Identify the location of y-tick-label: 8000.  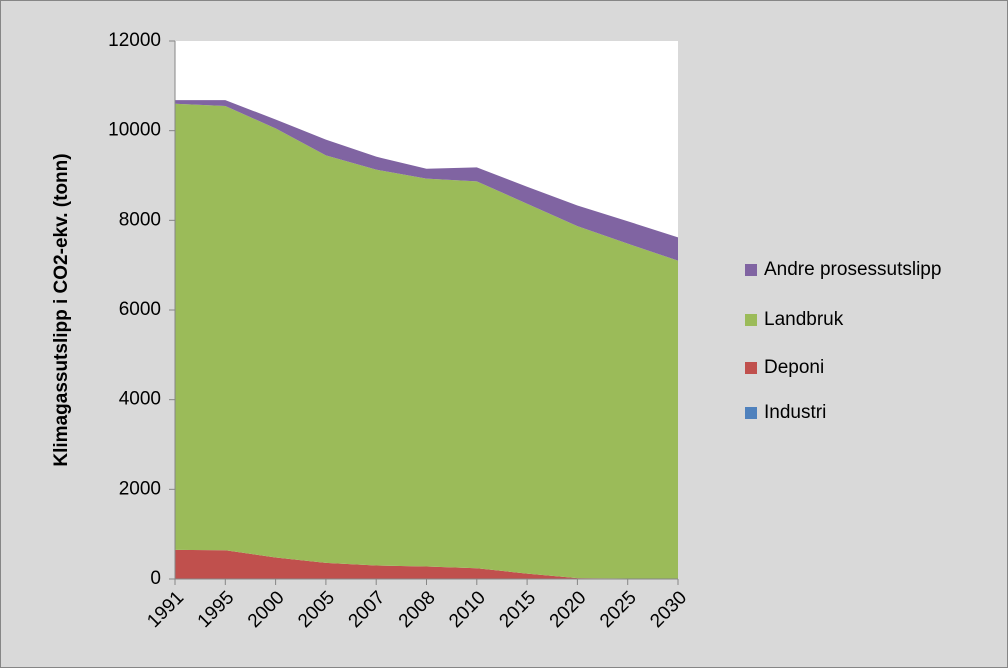
(140, 219).